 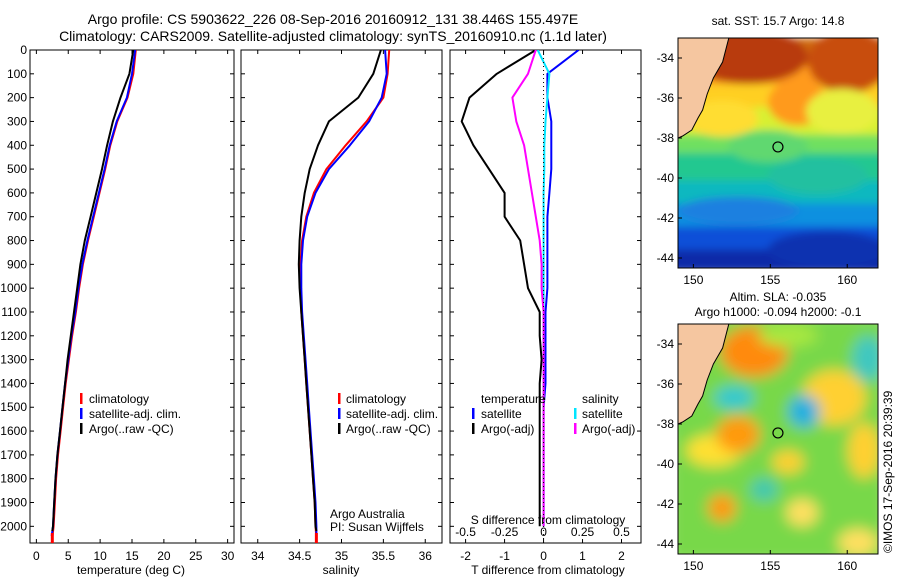 What do you see at coordinates (778, 312) in the screenshot?
I see `sla-title-line-2: Argo h1000: -0.094 h2000: -0.1` at bounding box center [778, 312].